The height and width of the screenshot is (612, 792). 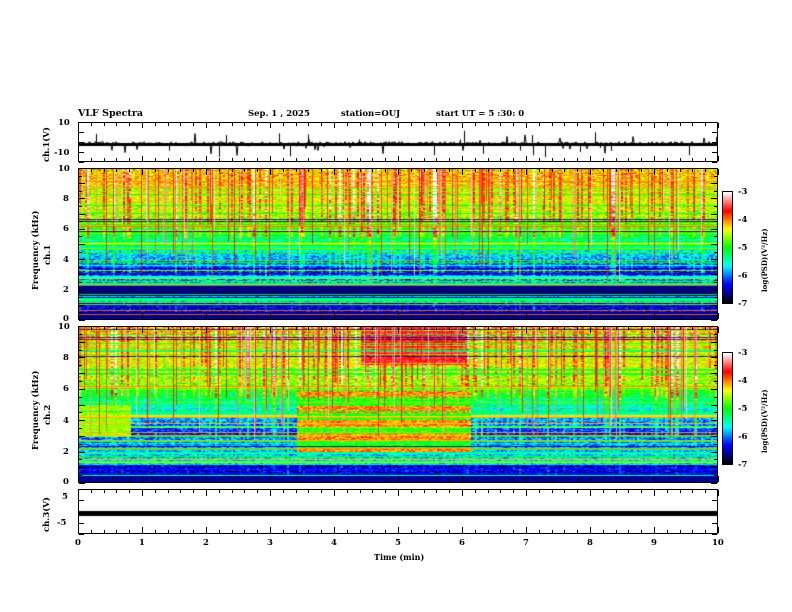 I want to click on ch1-spectrogram-ytick-10: 10, so click(x=64, y=169).